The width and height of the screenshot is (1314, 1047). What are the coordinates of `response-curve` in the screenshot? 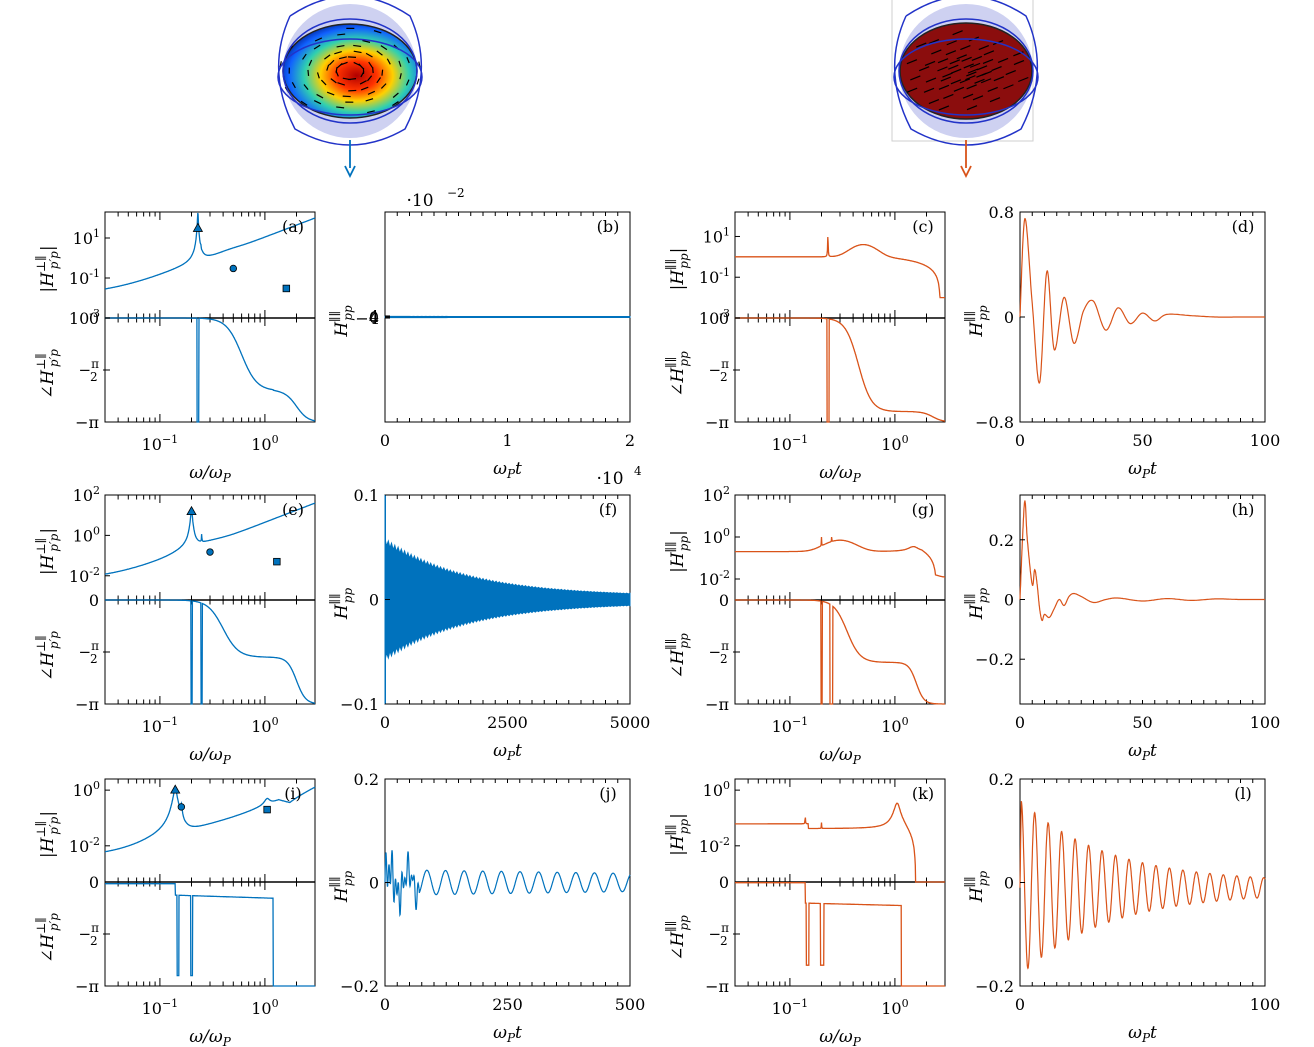 It's located at (507, 884).